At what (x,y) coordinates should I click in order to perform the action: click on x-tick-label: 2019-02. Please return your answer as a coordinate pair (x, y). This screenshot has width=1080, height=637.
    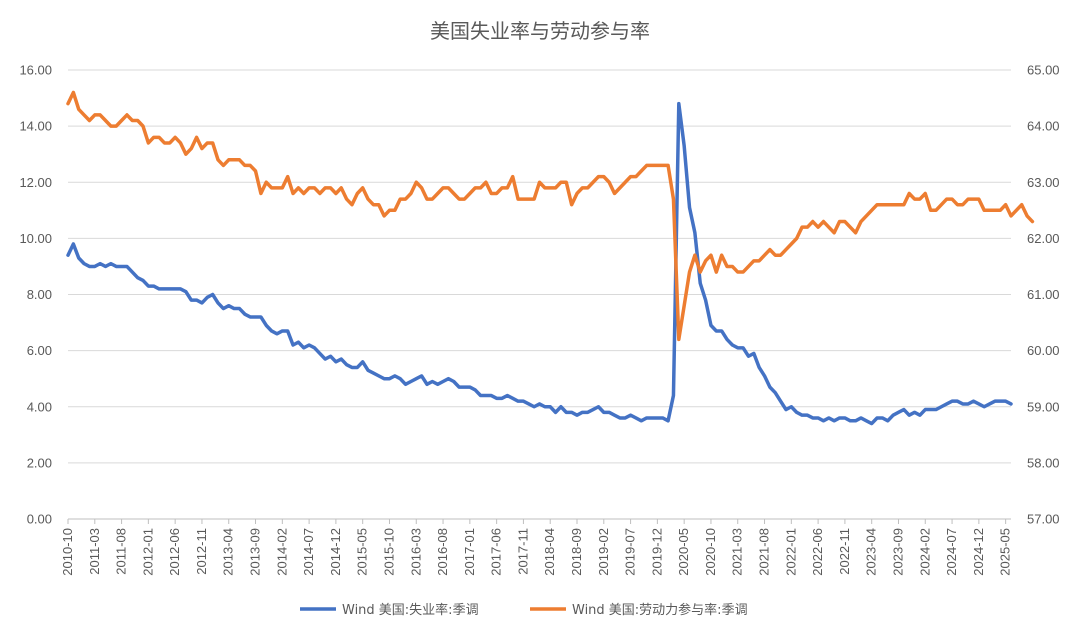
    Looking at the image, I should click on (603, 552).